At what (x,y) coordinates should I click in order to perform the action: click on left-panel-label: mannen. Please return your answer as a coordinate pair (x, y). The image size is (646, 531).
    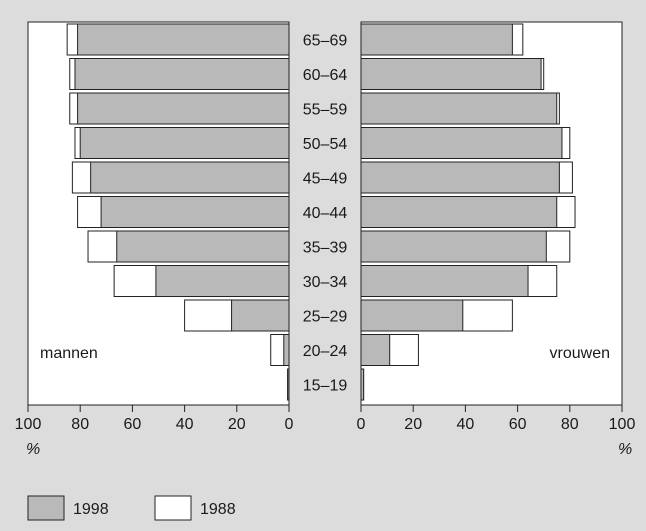
    Looking at the image, I should click on (69, 353).